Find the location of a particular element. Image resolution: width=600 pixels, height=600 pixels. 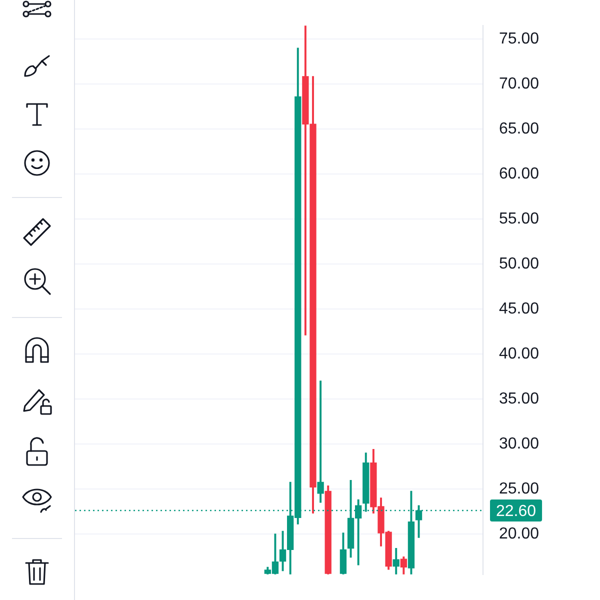

y-tick-label: 70.00 is located at coordinates (519, 83).